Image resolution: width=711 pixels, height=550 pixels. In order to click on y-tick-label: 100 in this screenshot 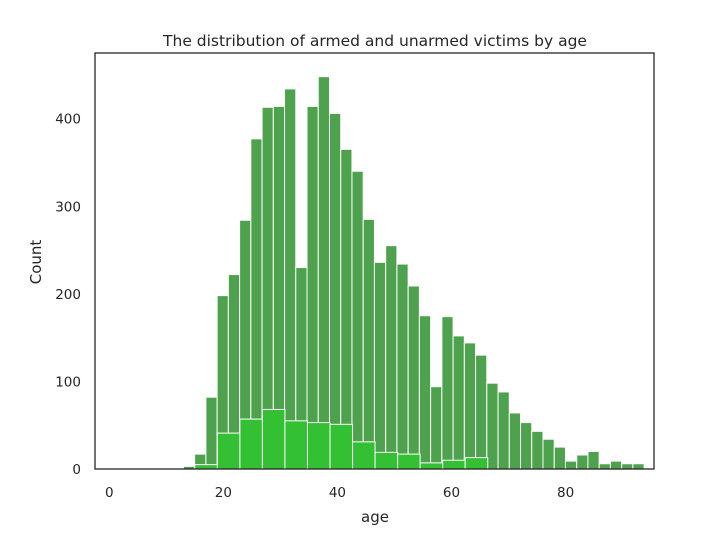, I will do `click(68, 382)`.